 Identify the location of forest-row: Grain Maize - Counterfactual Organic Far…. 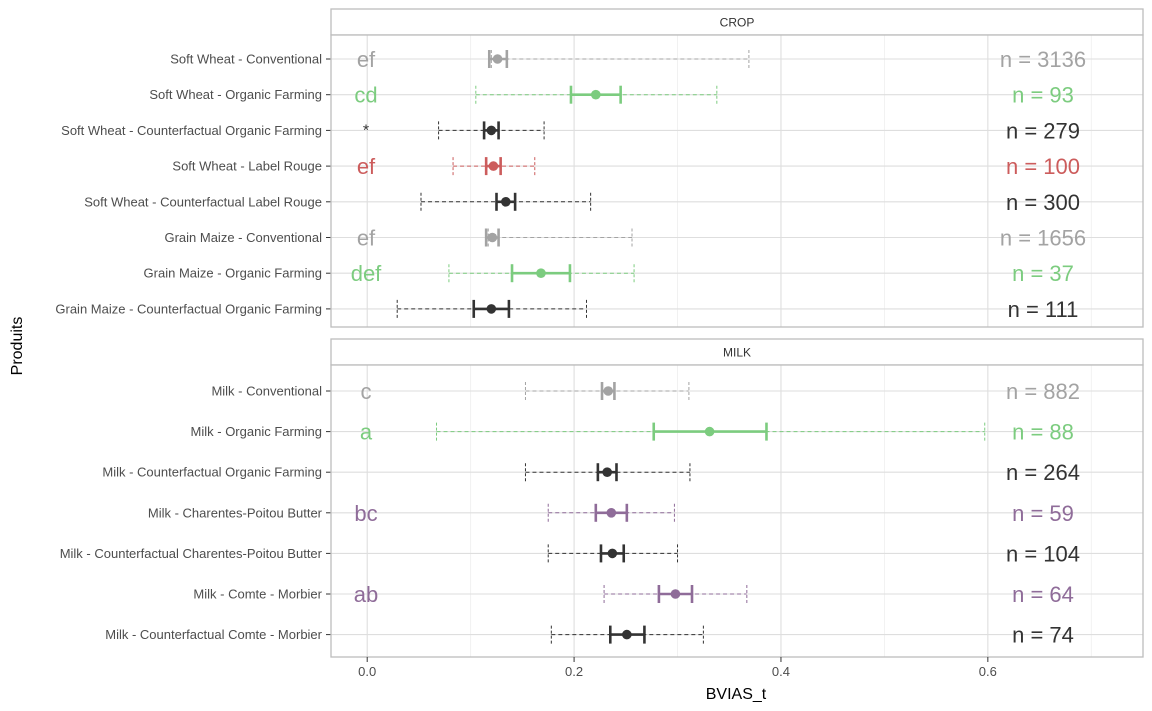
(566, 309).